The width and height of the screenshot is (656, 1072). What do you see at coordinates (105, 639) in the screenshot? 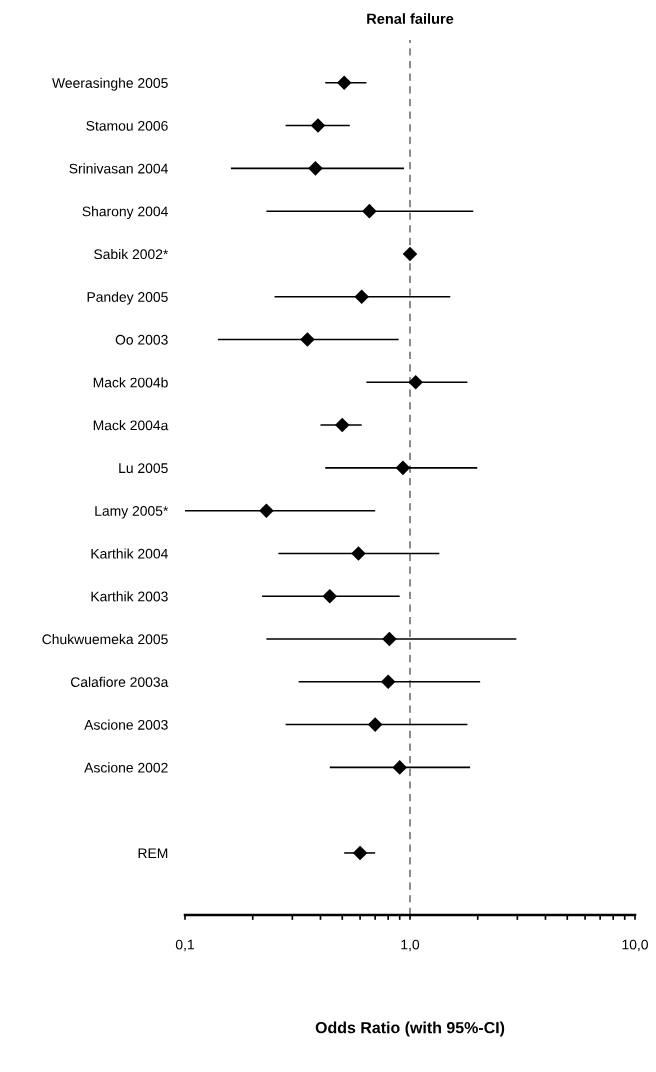
I see `y-tick-label: Chukwuemeka 2005` at bounding box center [105, 639].